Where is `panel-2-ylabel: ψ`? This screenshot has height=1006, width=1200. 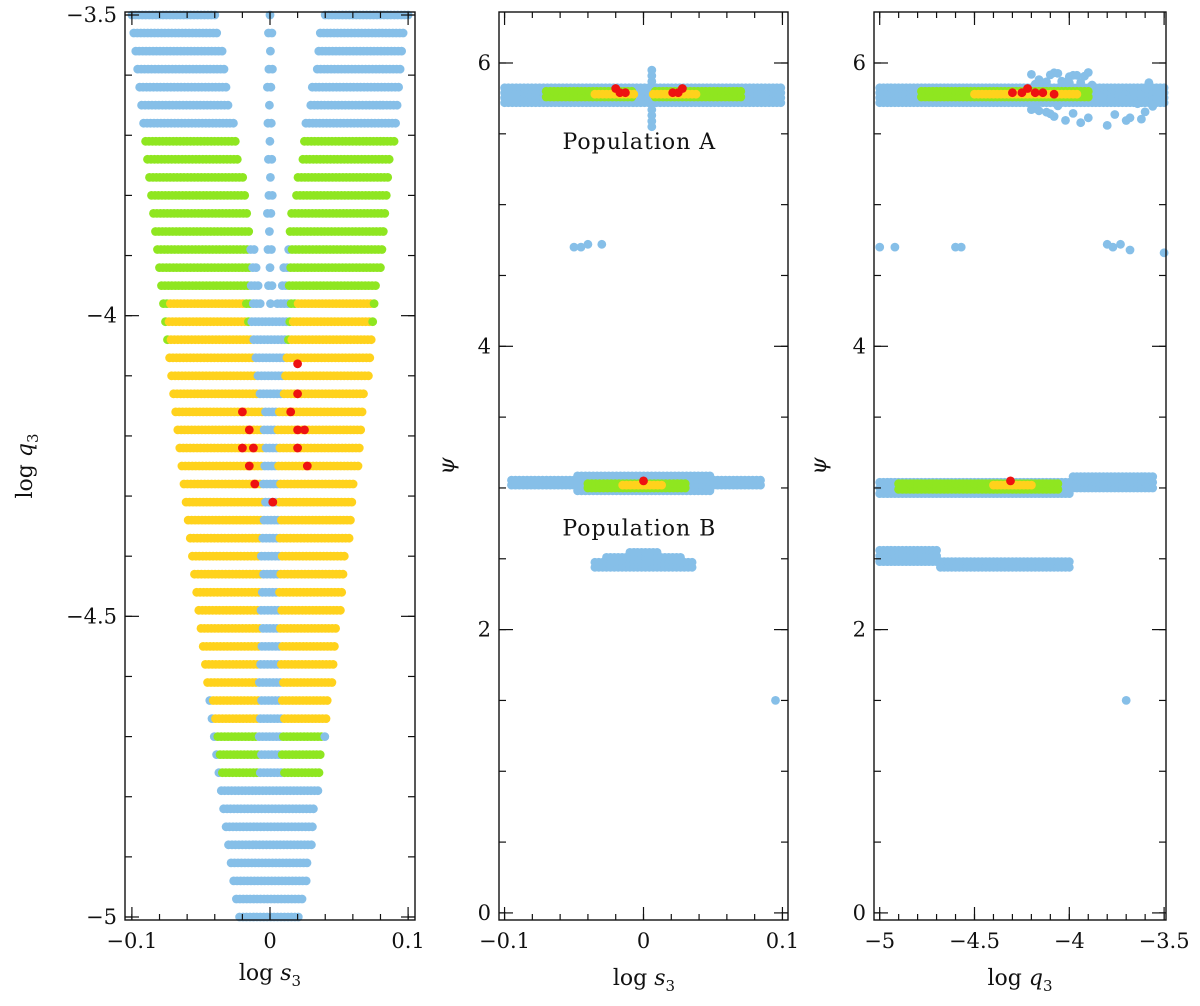 panel-2-ylabel: ψ is located at coordinates (447, 466).